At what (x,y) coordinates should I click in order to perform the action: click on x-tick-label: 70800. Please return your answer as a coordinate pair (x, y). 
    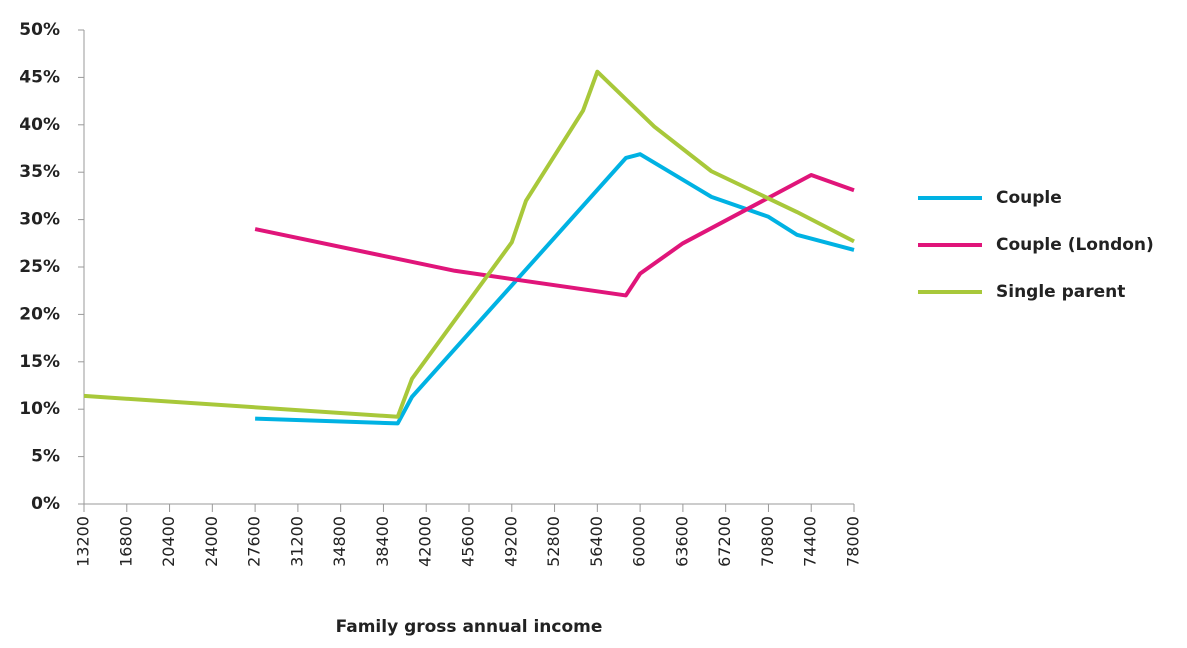
    Looking at the image, I should click on (767, 541).